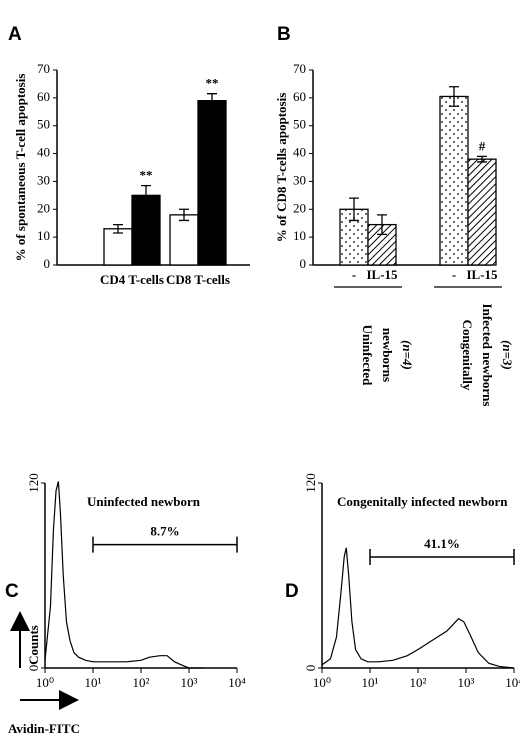 The height and width of the screenshot is (739, 520). What do you see at coordinates (422, 501) in the screenshot?
I see `panel-annotation: Congenitally infected newborn` at bounding box center [422, 501].